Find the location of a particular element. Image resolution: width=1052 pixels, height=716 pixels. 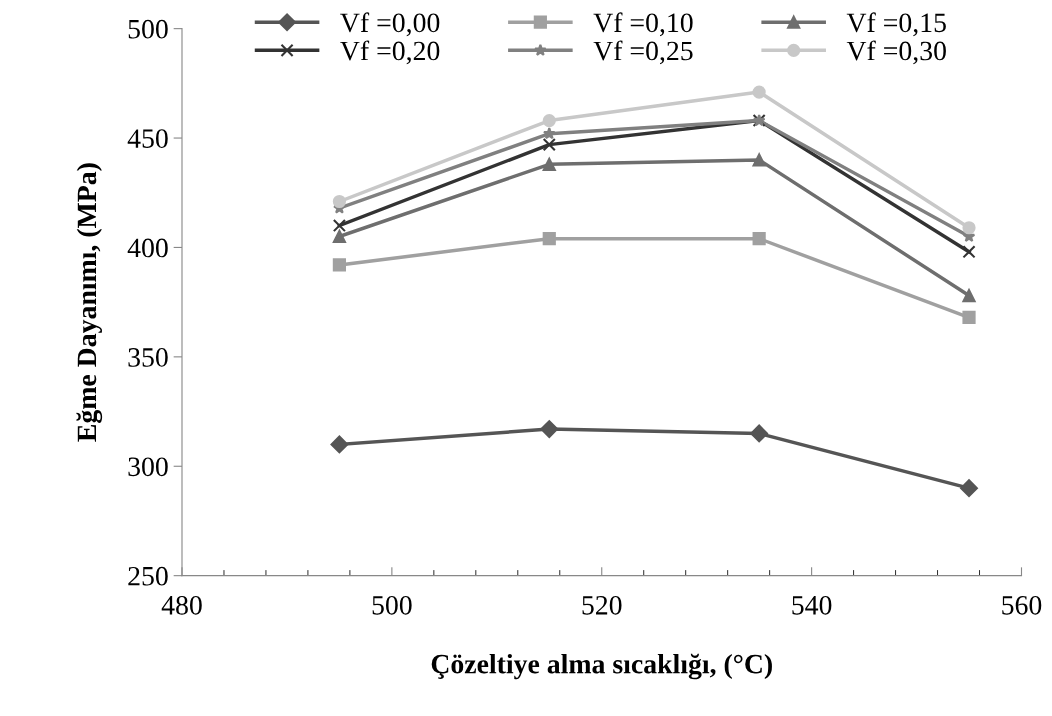

legend-label: Vf =0,10 is located at coordinates (643, 24).